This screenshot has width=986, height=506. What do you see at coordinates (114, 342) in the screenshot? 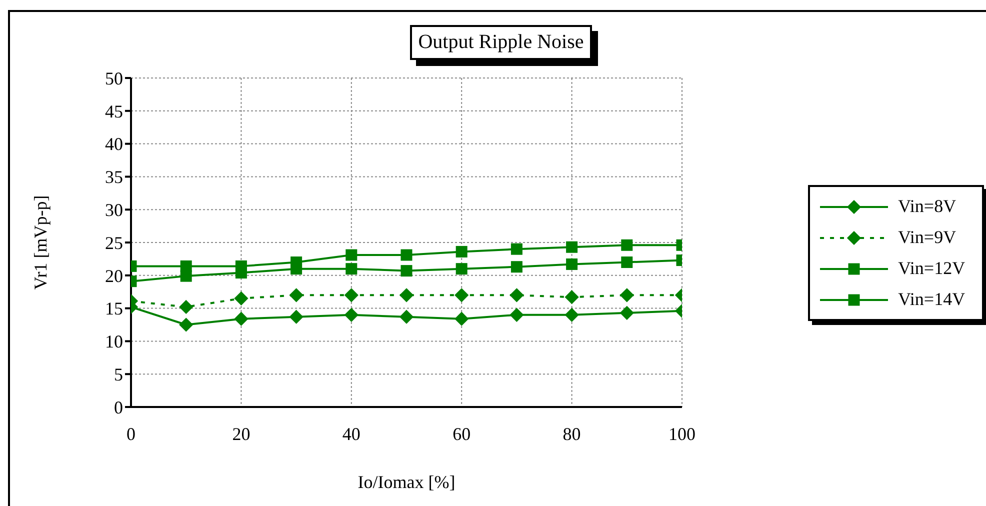
I see `y-tick-label: 10` at bounding box center [114, 342].